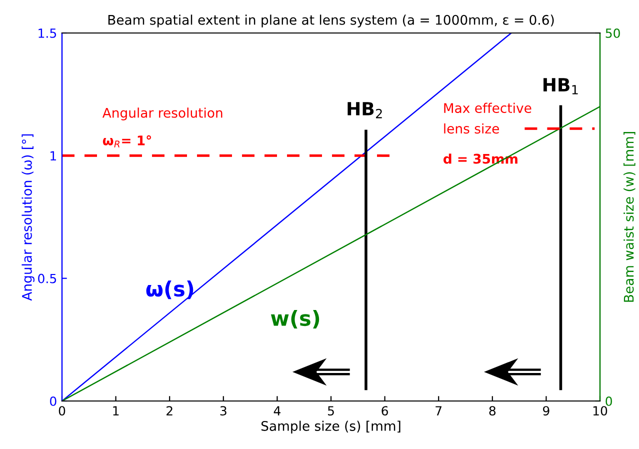  Describe the element at coordinates (169, 411) in the screenshot. I see `x-tick-label: 2` at that location.